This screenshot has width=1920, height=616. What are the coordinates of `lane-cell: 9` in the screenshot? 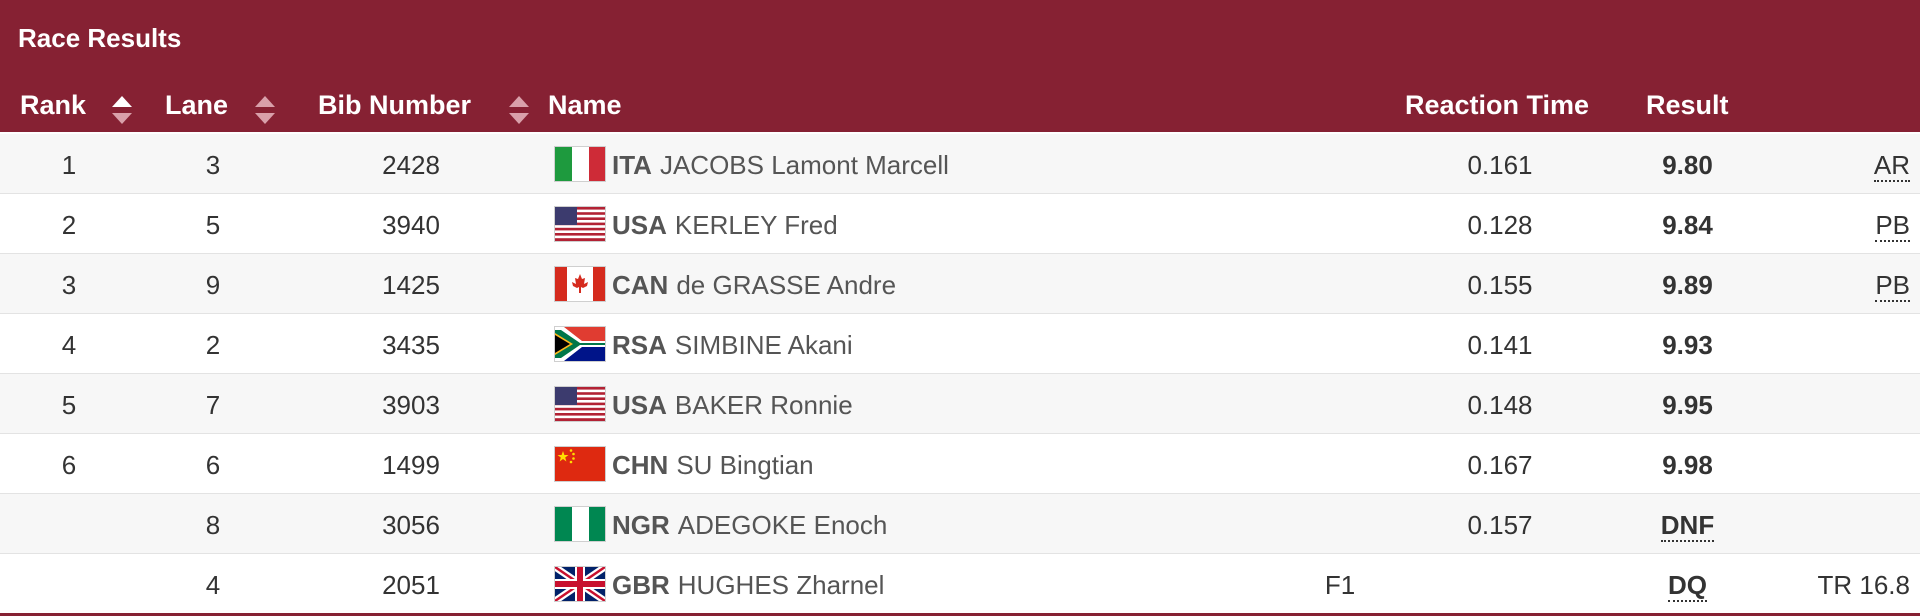 It's located at (213, 285).